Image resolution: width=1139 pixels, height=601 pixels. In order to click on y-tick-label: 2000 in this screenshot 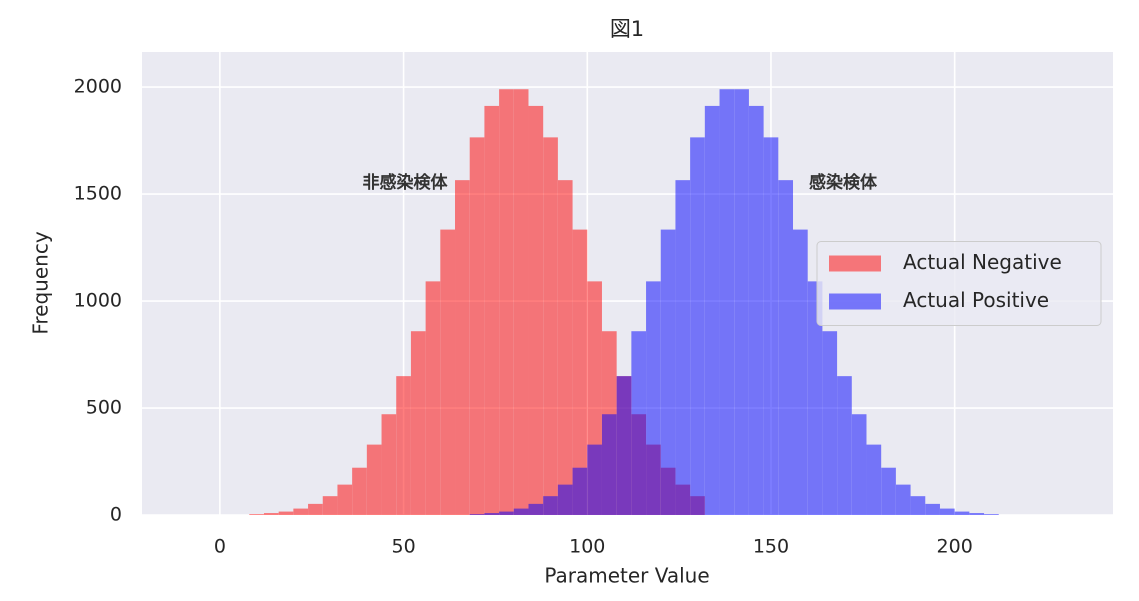, I will do `click(98, 87)`.